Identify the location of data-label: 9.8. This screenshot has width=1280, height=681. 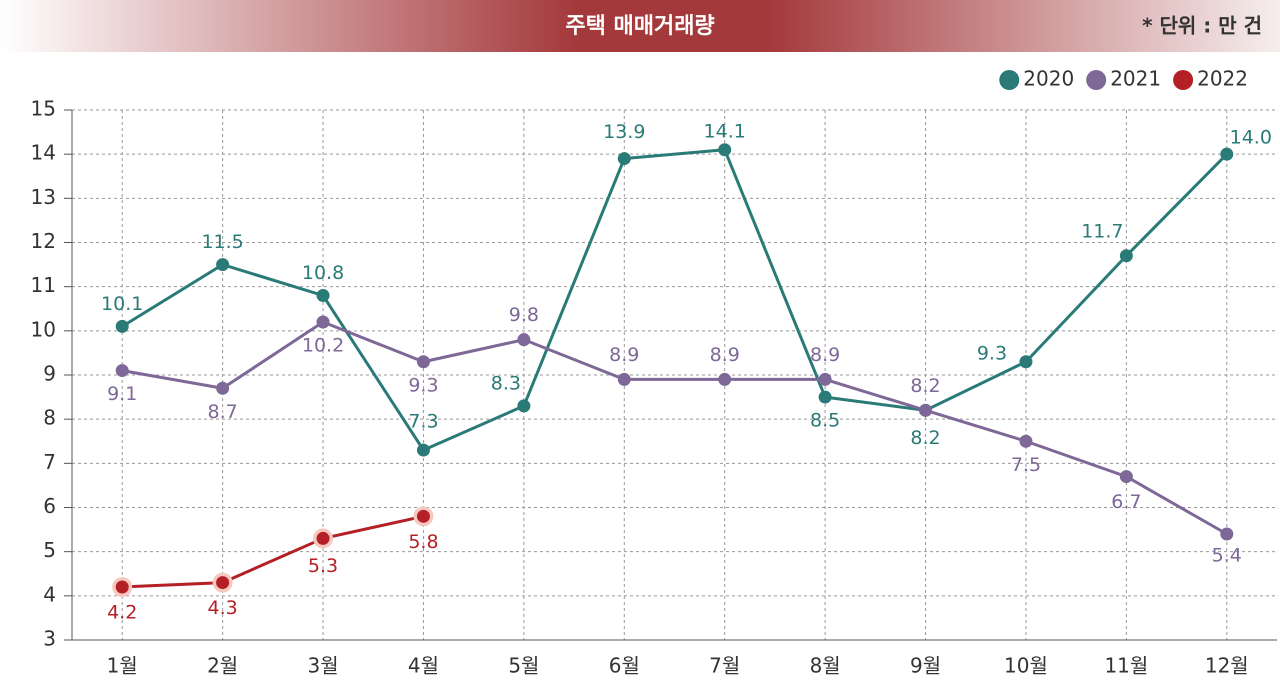
(524, 315).